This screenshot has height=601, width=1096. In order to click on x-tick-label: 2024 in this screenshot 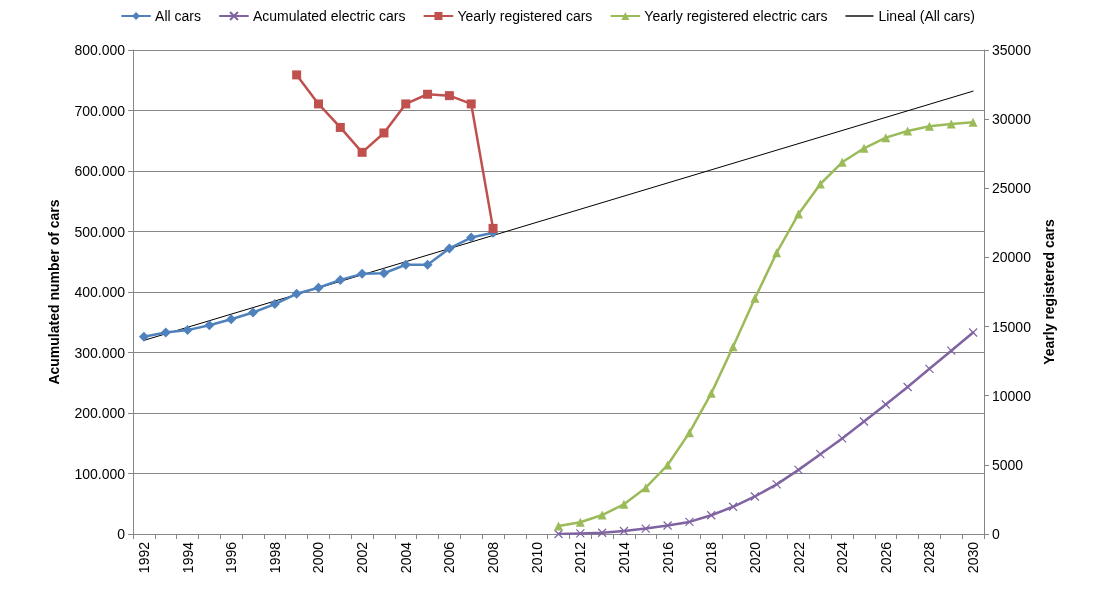, I will do `click(842, 557)`.